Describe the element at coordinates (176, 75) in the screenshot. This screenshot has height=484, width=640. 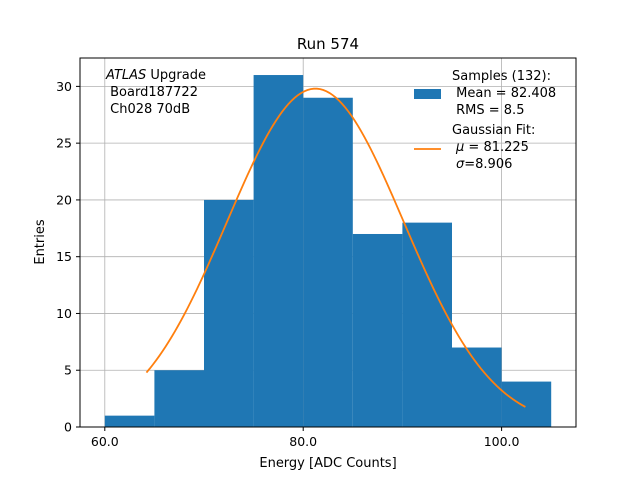
I see `annotation-upgrade: Upgrade` at that location.